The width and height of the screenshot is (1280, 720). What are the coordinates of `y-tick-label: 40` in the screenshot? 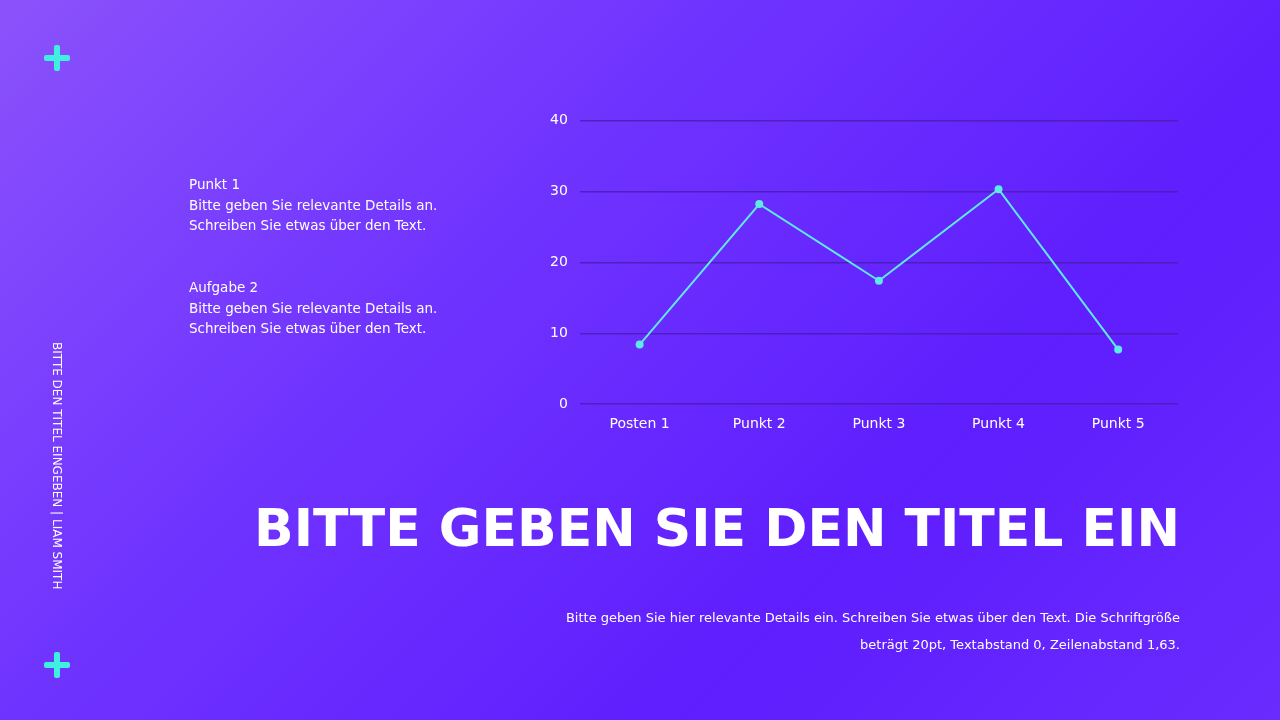 It's located at (558, 119).